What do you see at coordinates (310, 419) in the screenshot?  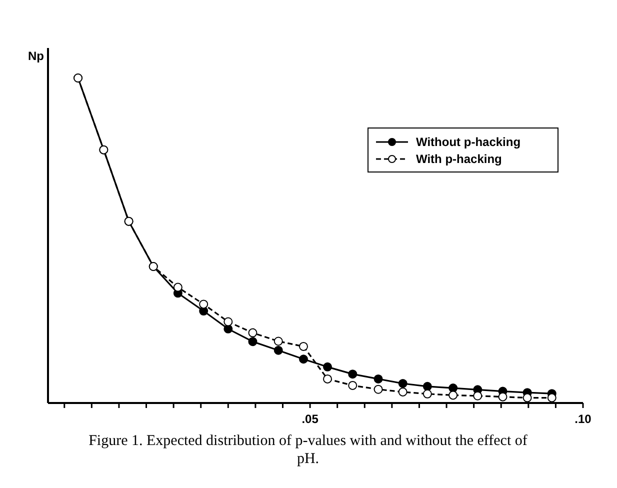 I see `x-tick-label: .05` at bounding box center [310, 419].